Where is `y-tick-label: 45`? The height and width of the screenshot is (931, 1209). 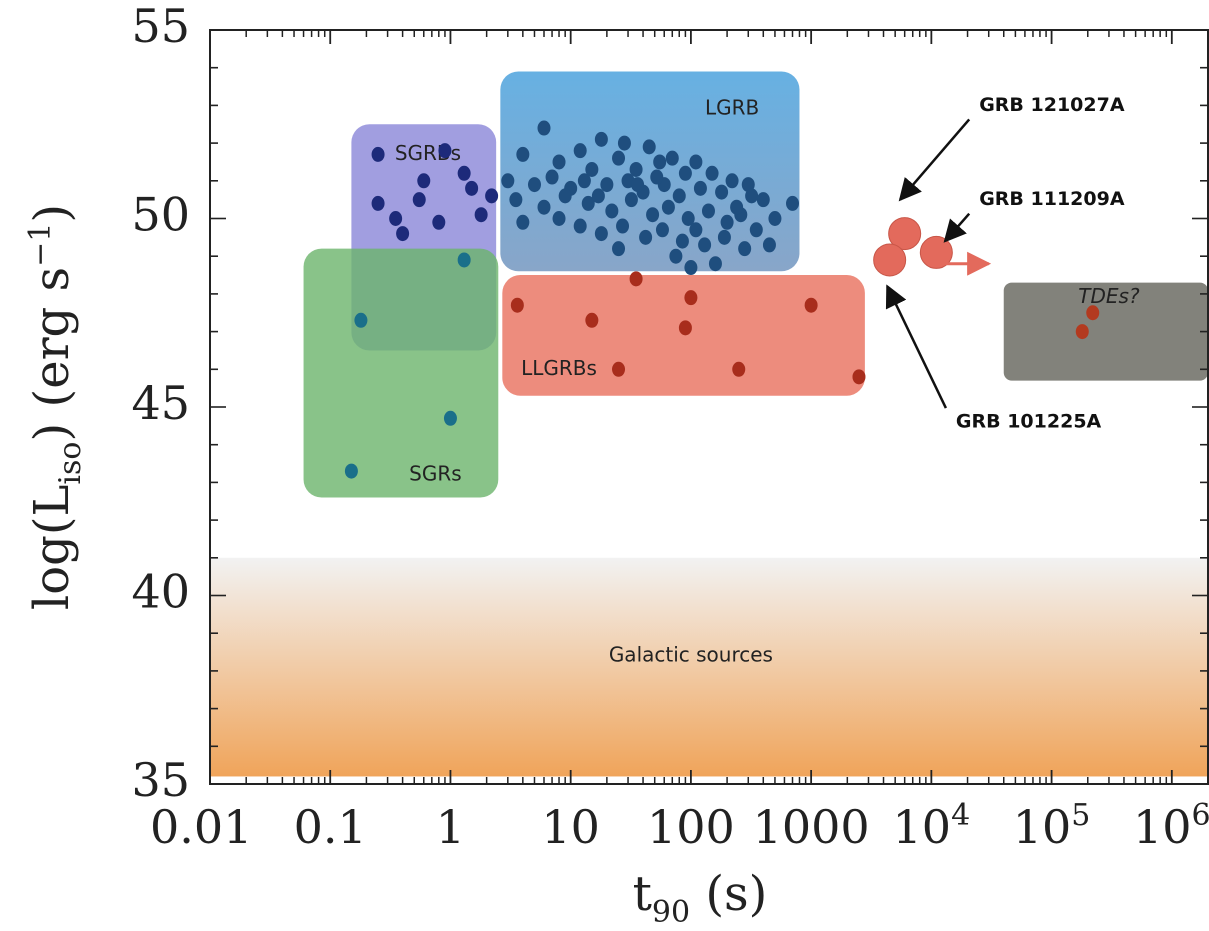 y-tick-label: 45 is located at coordinates (160, 403).